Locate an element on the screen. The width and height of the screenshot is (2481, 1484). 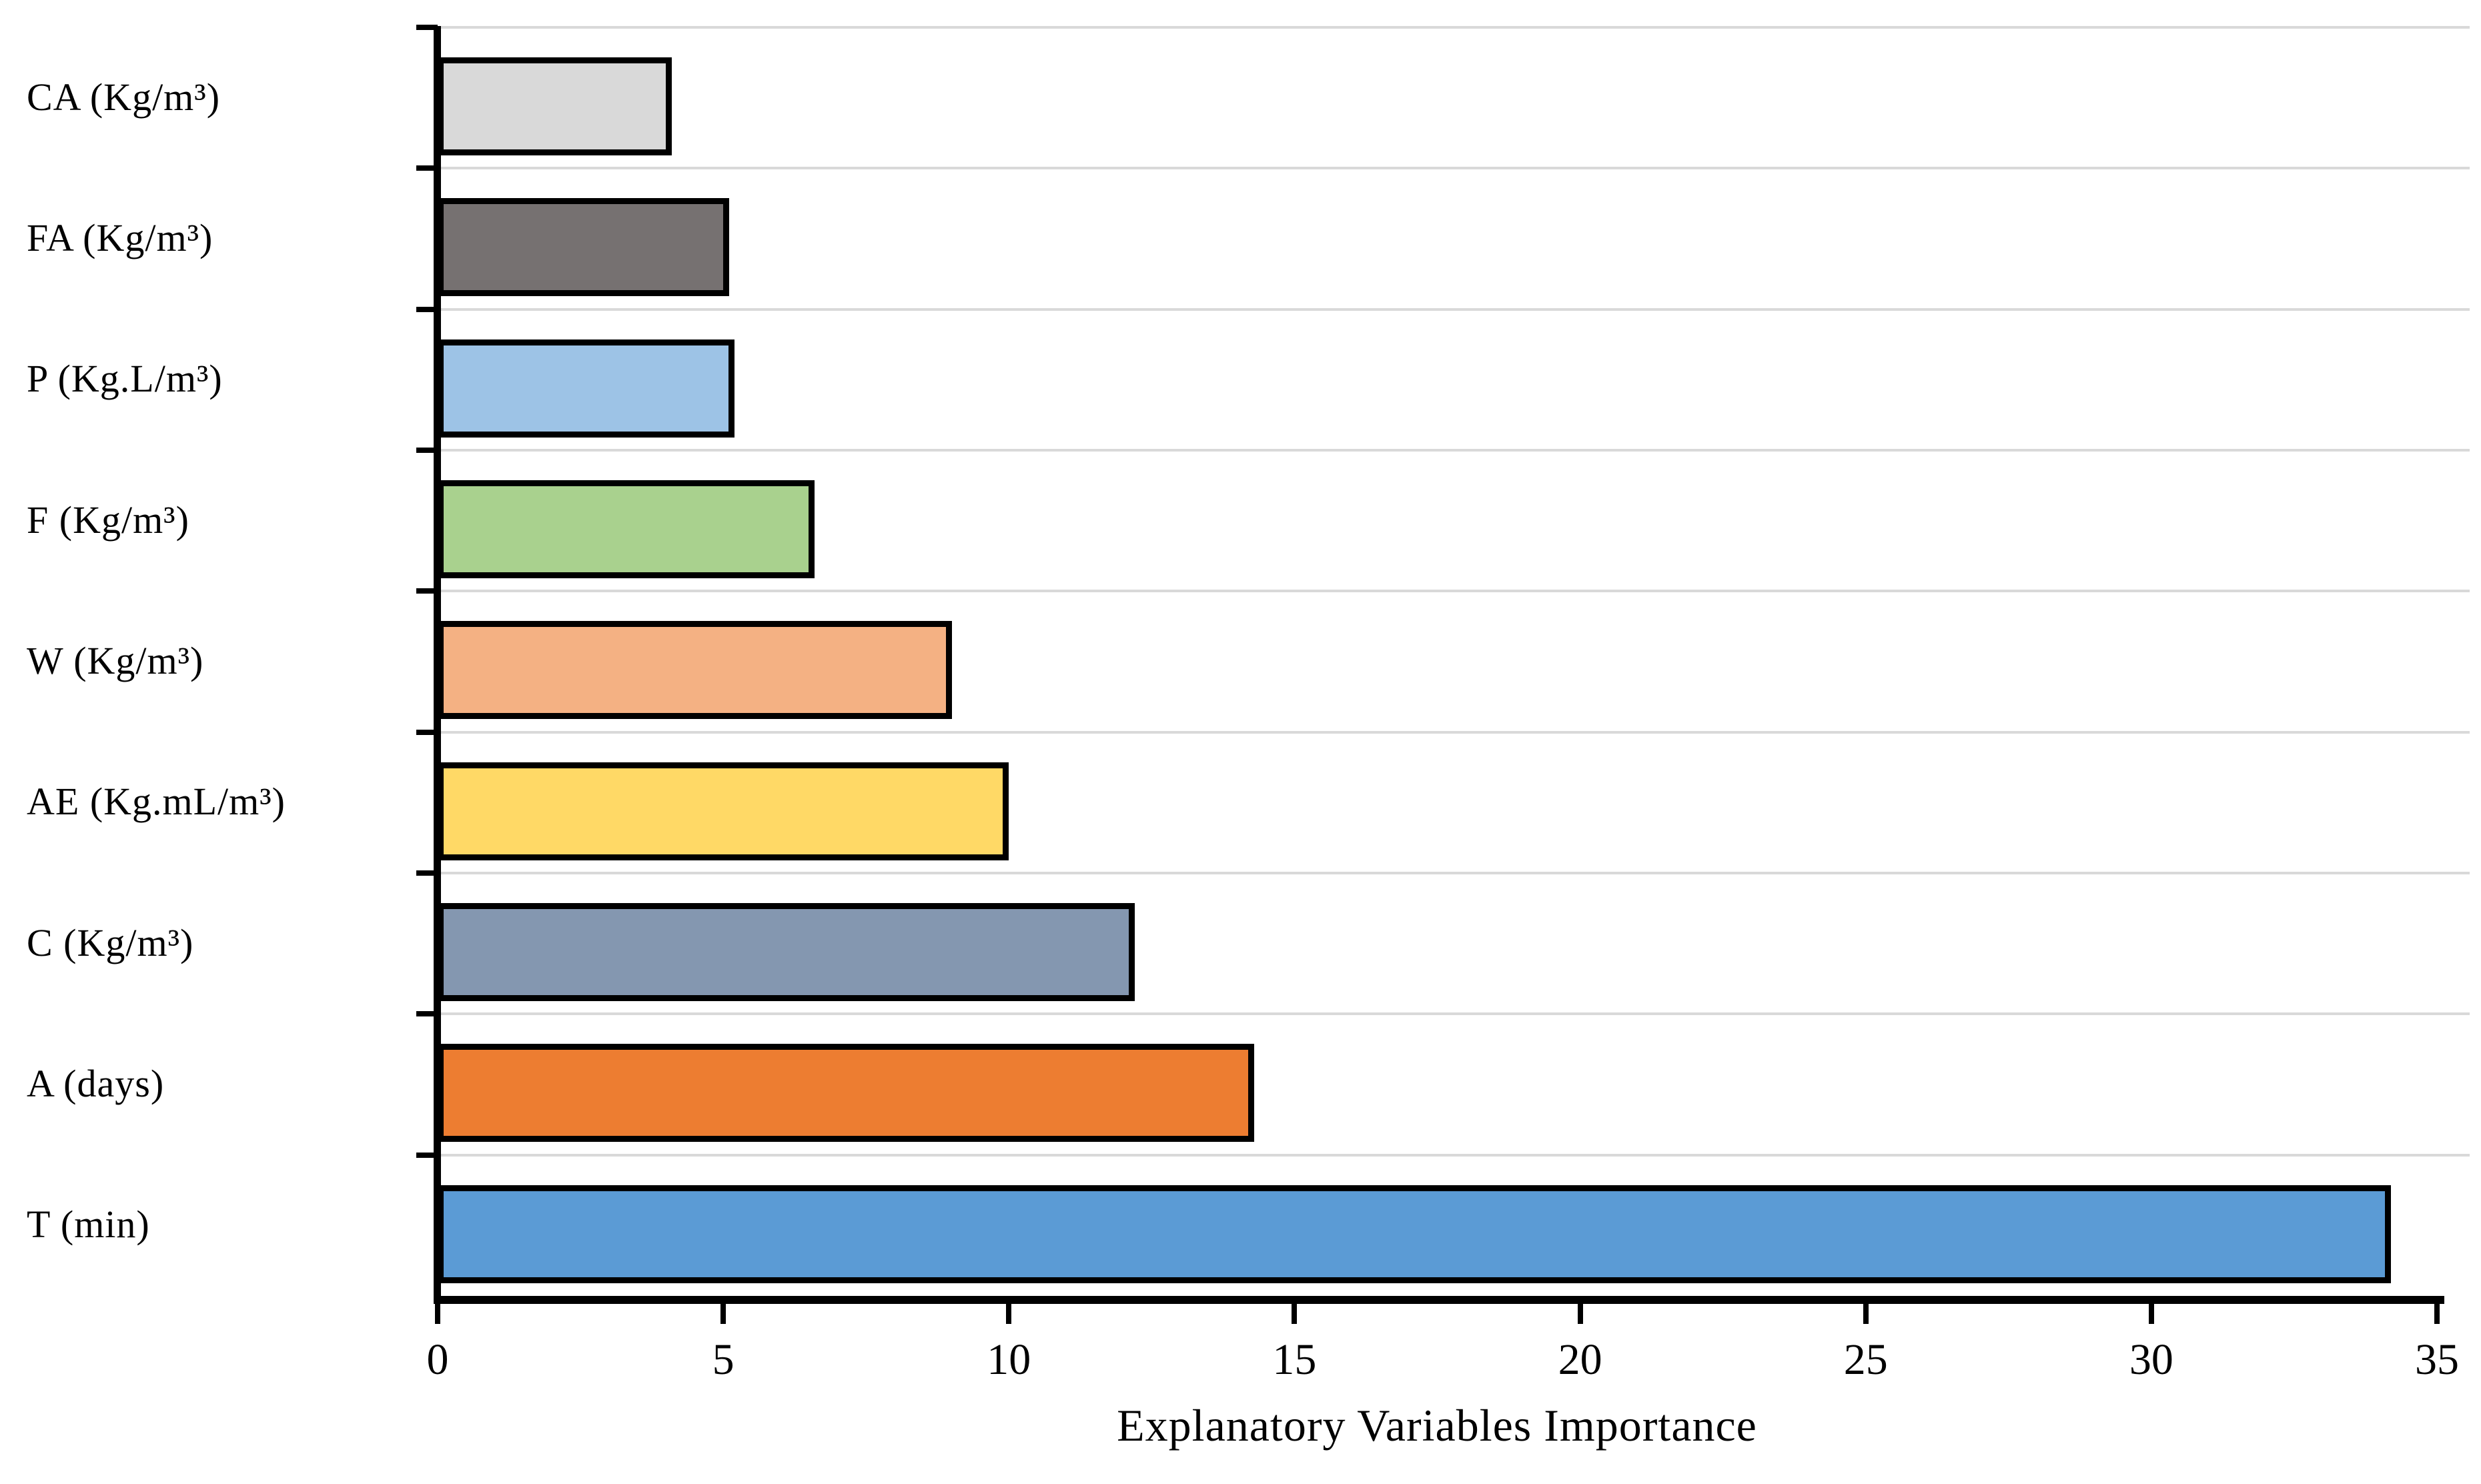
x-tick-label: 5 is located at coordinates (723, 1359).